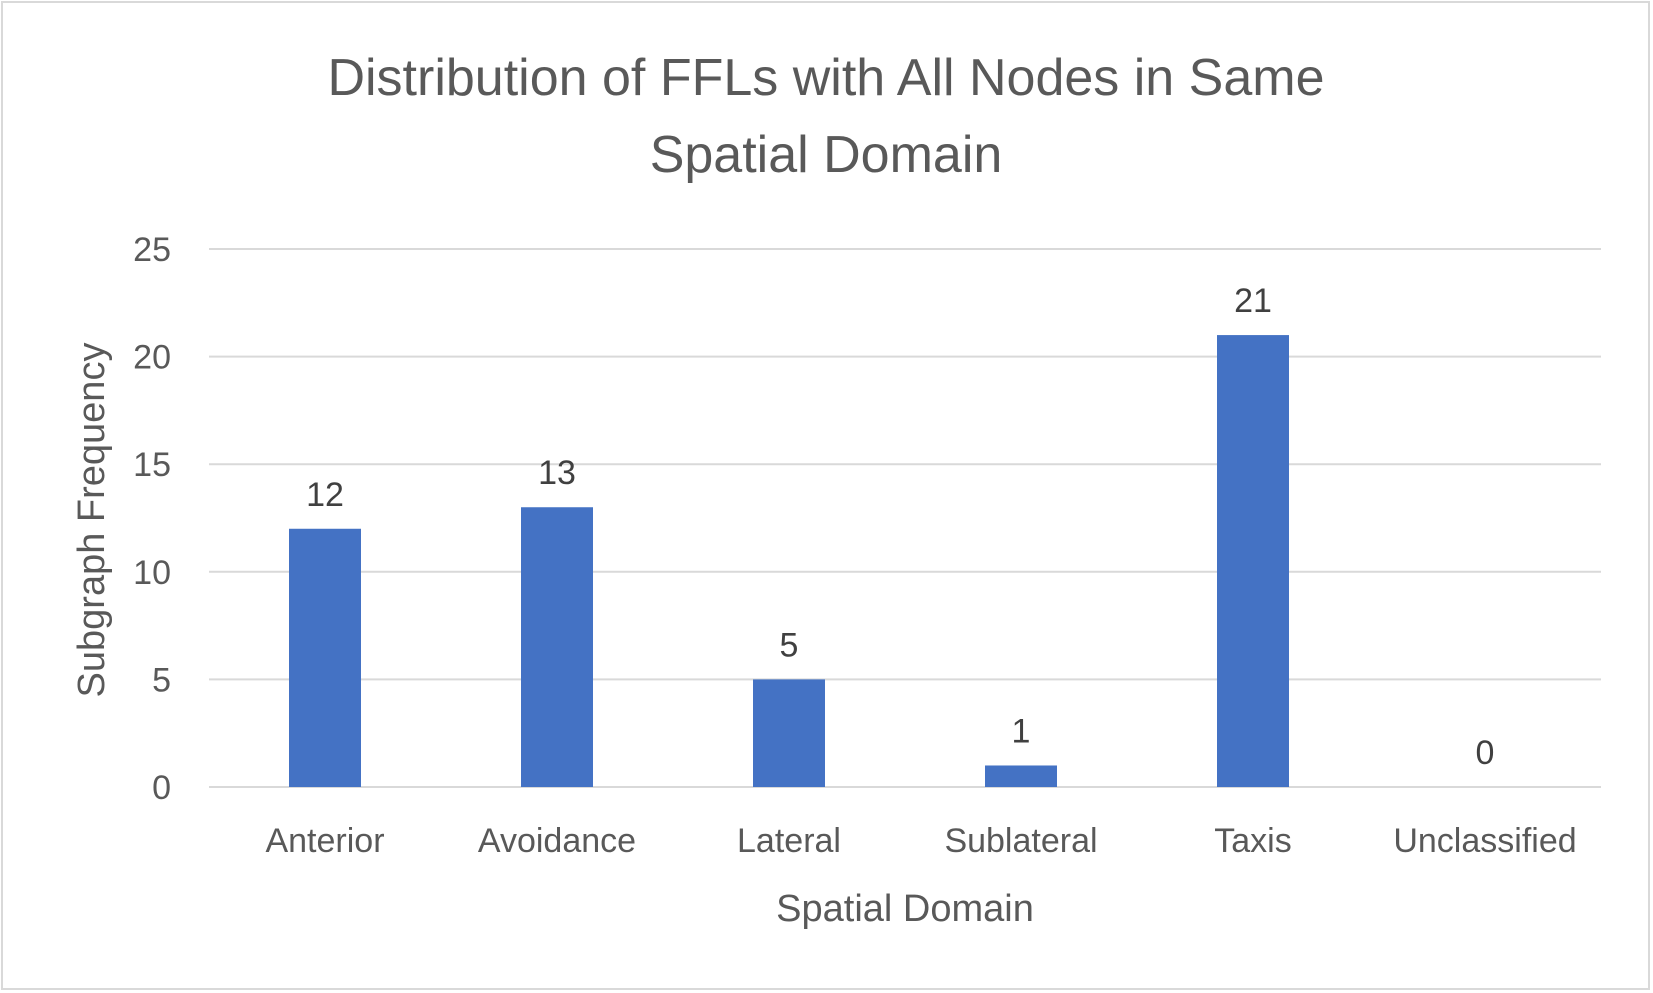 The image size is (1653, 993). What do you see at coordinates (789, 841) in the screenshot?
I see `x-tick-label-lateral: Lateral` at bounding box center [789, 841].